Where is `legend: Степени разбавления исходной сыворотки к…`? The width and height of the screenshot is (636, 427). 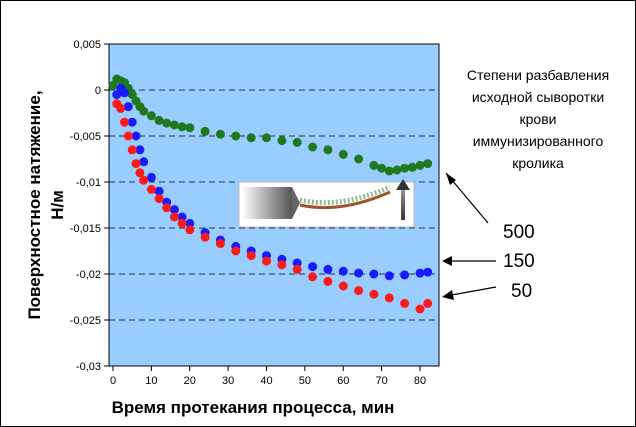
legend: Степени разбавления исходной сыворотки к… is located at coordinates (538, 119).